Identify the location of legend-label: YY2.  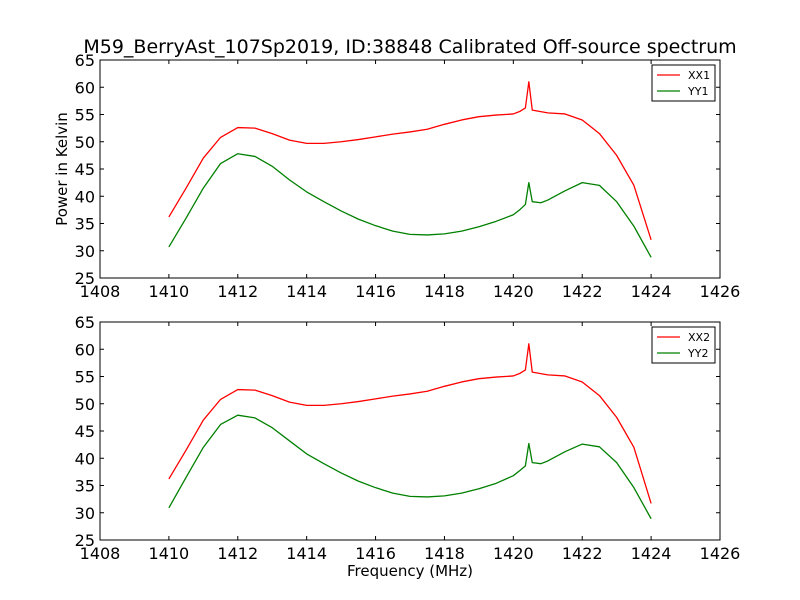
(697, 353).